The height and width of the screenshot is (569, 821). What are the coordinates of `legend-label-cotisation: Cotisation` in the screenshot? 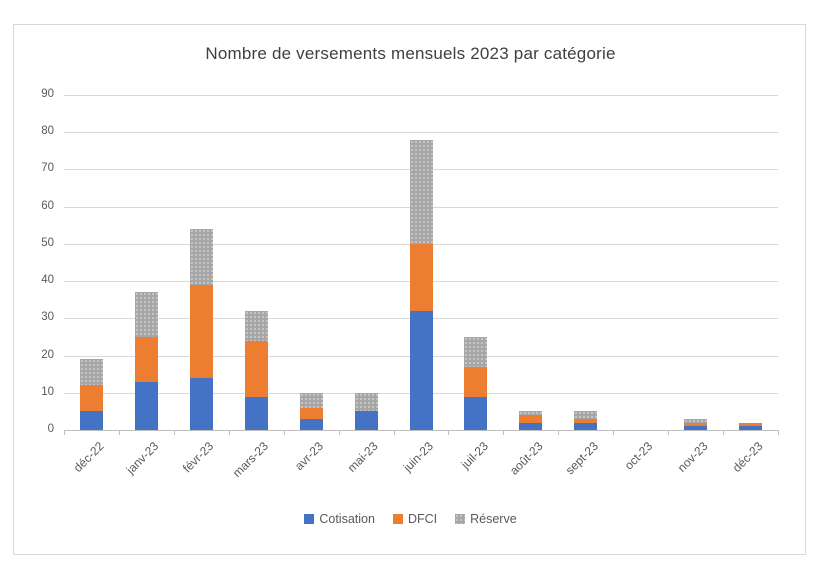 It's located at (347, 519).